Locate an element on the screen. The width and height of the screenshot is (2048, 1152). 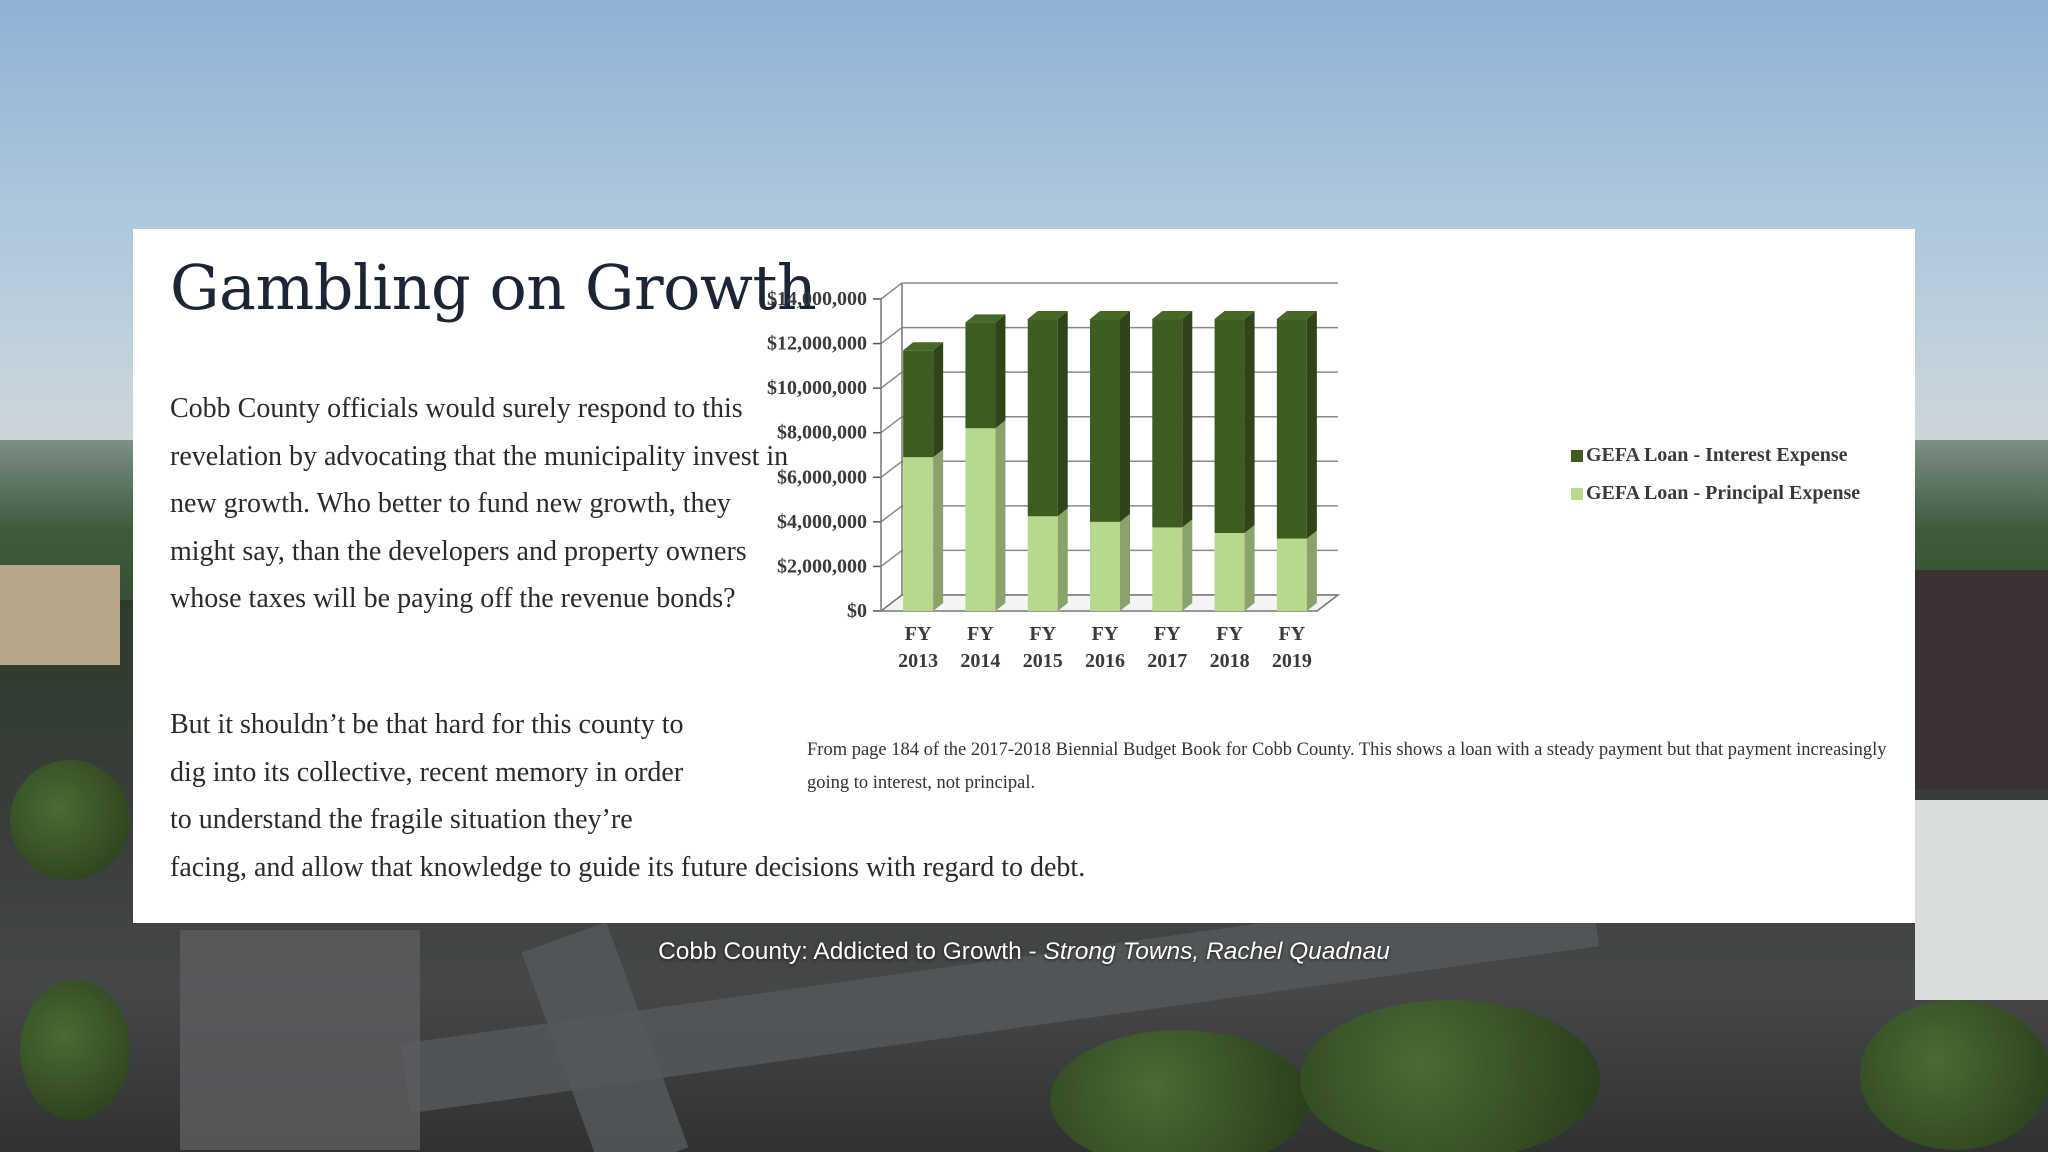
y-tick-label: $6,000,000 is located at coordinates (822, 477).